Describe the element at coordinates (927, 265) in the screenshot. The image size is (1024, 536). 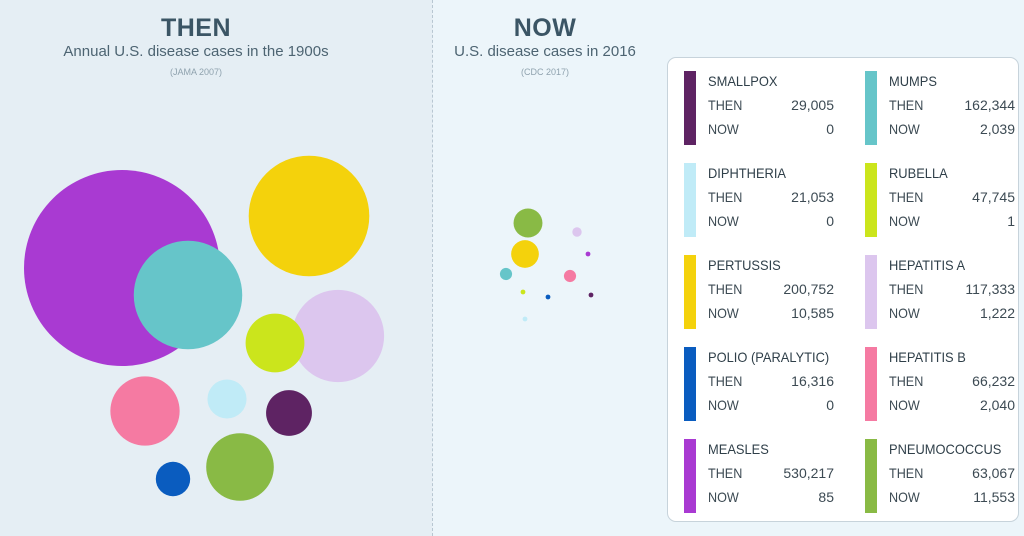
I see `legend-name: HEPATITIS A` at that location.